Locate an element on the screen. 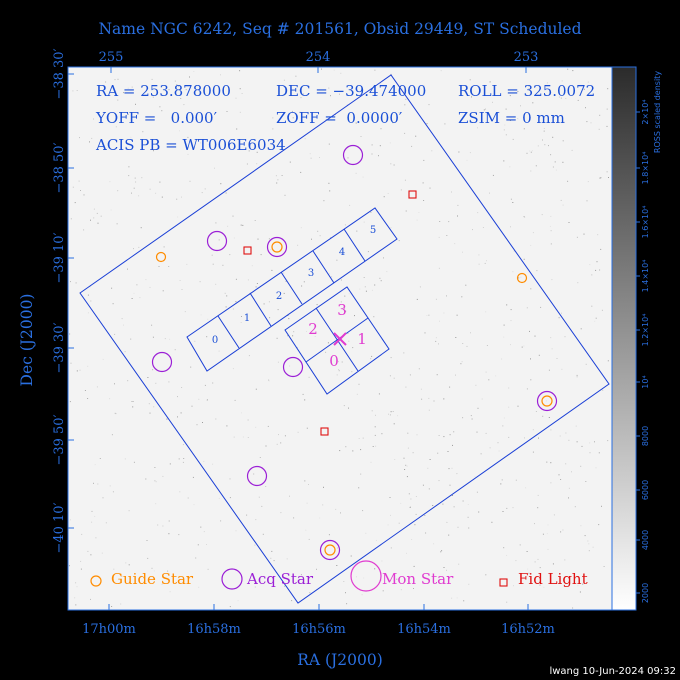 This screenshot has height=680, width=680. colorbar-frame is located at coordinates (624, 338).